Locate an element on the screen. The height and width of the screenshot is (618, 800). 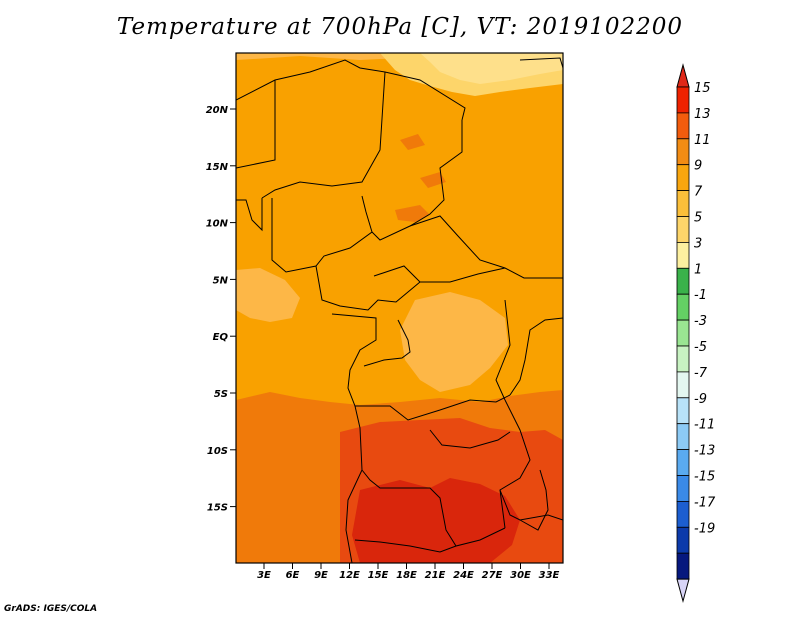
lon-tick-label: 9E is located at coordinates (321, 575).